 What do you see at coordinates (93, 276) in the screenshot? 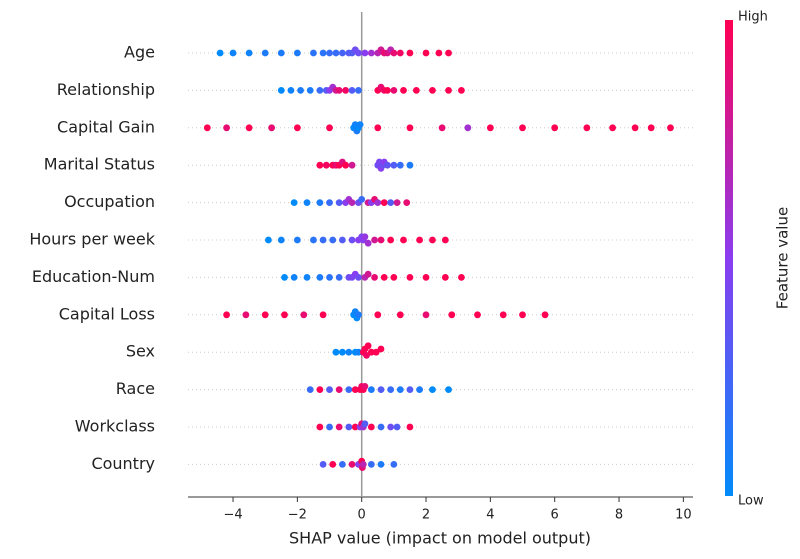
I see `feature-label: Education-Num` at bounding box center [93, 276].